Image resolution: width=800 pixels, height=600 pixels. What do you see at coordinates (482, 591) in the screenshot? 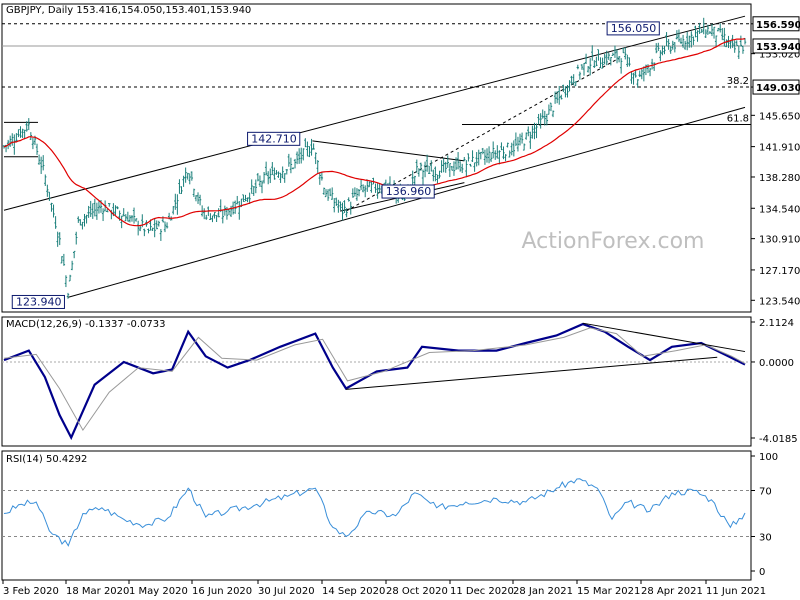
I see `x-tick-label: 11 Dec 2020` at bounding box center [482, 591].